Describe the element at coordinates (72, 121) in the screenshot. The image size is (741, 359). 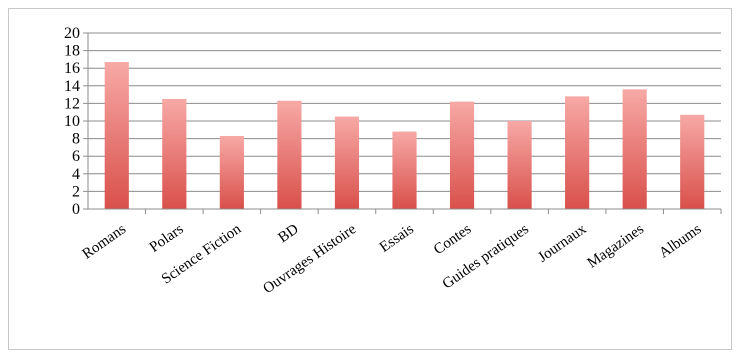
I see `y-tick-label: 10` at that location.